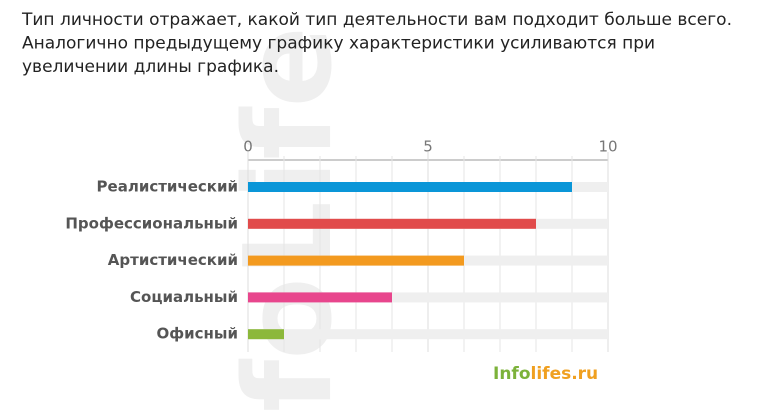 This screenshot has width=770, height=412. Describe the element at coordinates (565, 374) in the screenshot. I see `logo-part: lifes.ru` at that location.